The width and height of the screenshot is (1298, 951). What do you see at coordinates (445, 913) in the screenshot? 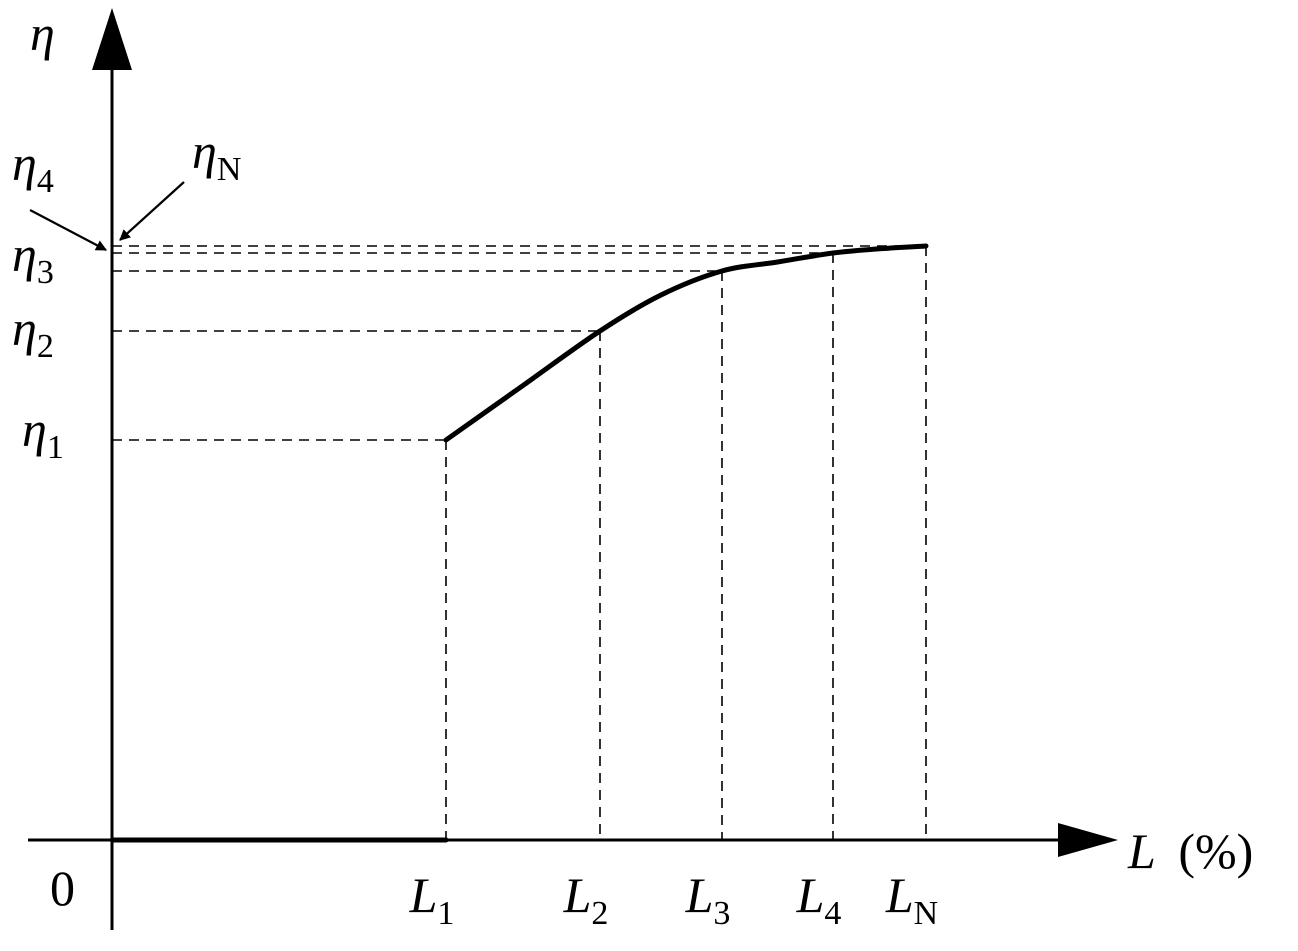
I see `x-tick-subscript: 1` at bounding box center [445, 913].